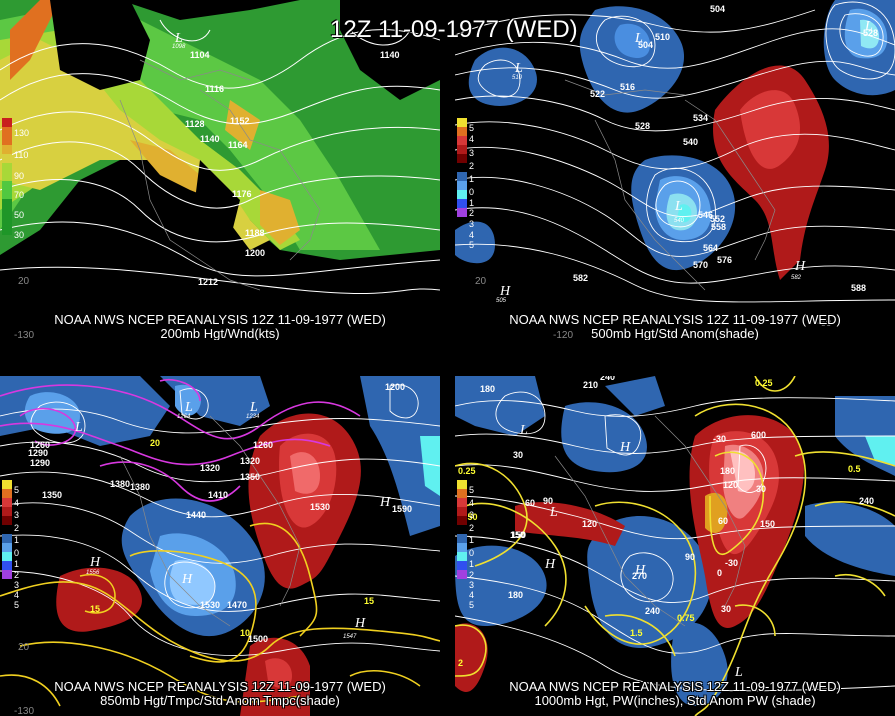 The height and width of the screenshot is (716, 895). What do you see at coordinates (824, 323) in the screenshot?
I see `lon-label: -60` at bounding box center [824, 323].